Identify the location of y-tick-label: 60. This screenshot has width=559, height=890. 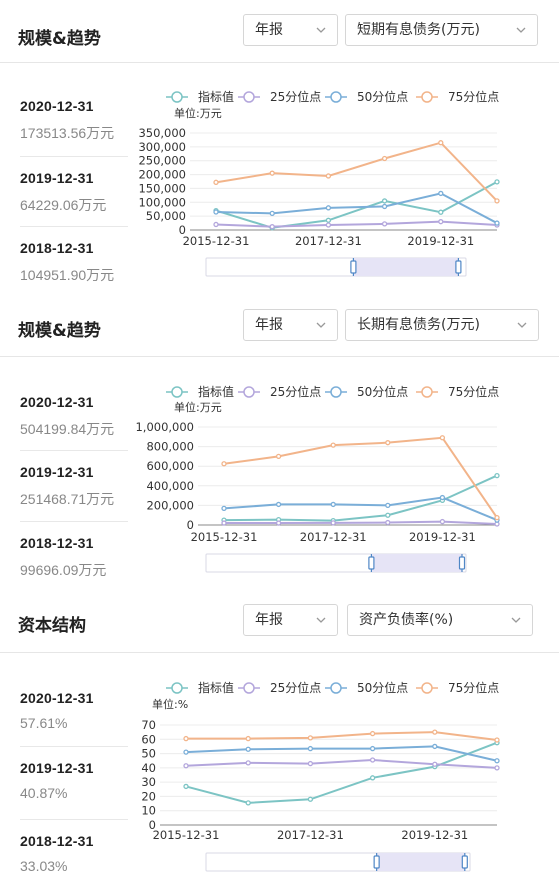
(148, 739).